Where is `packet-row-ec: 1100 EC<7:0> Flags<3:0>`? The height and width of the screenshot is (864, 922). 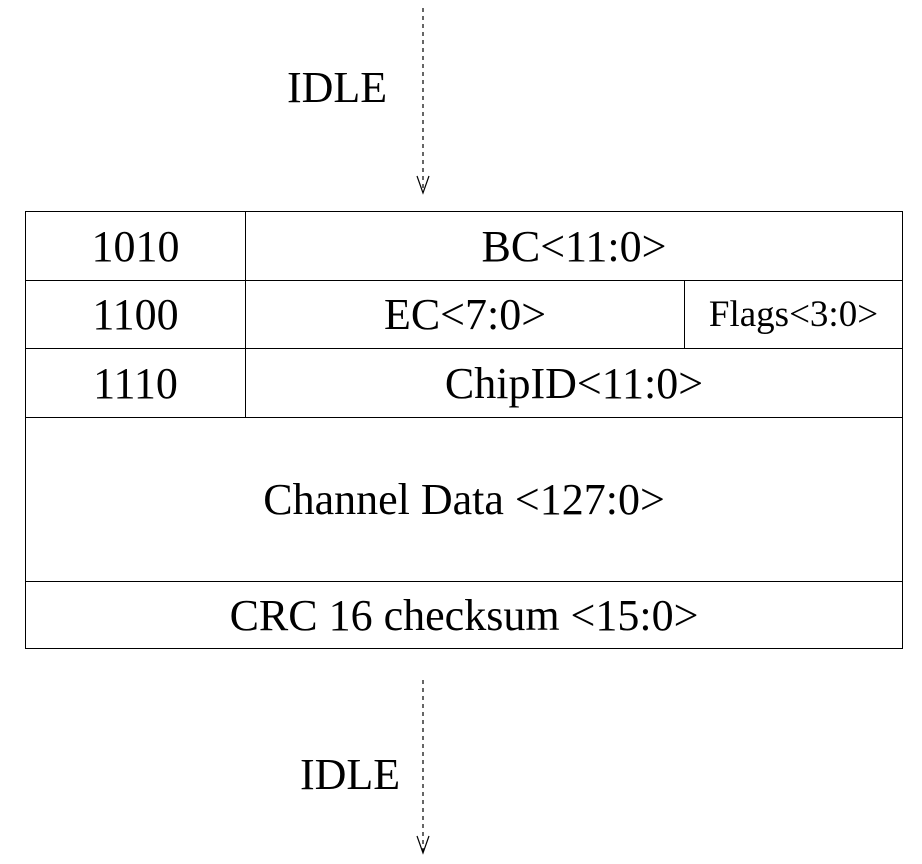
packet-row-ec: 1100 EC<7:0> Flags<3:0> is located at coordinates (464, 315).